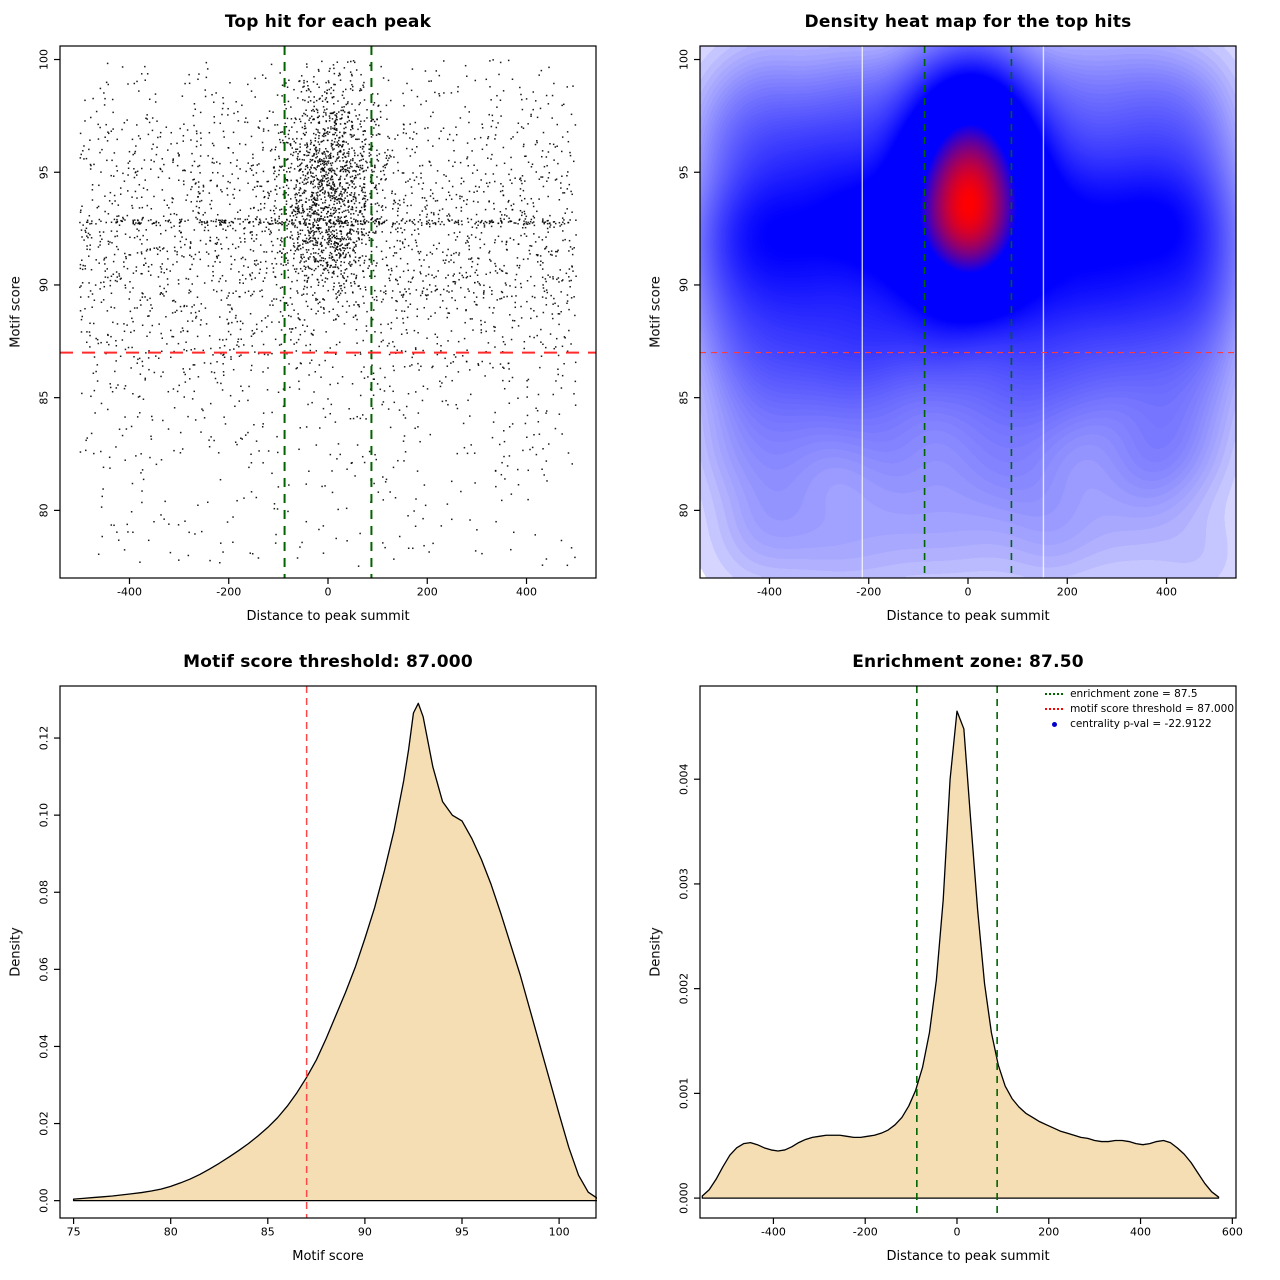 The width and height of the screenshot is (1280, 1280). I want to click on enrichment-zone-line-swatch, so click(1054, 694).